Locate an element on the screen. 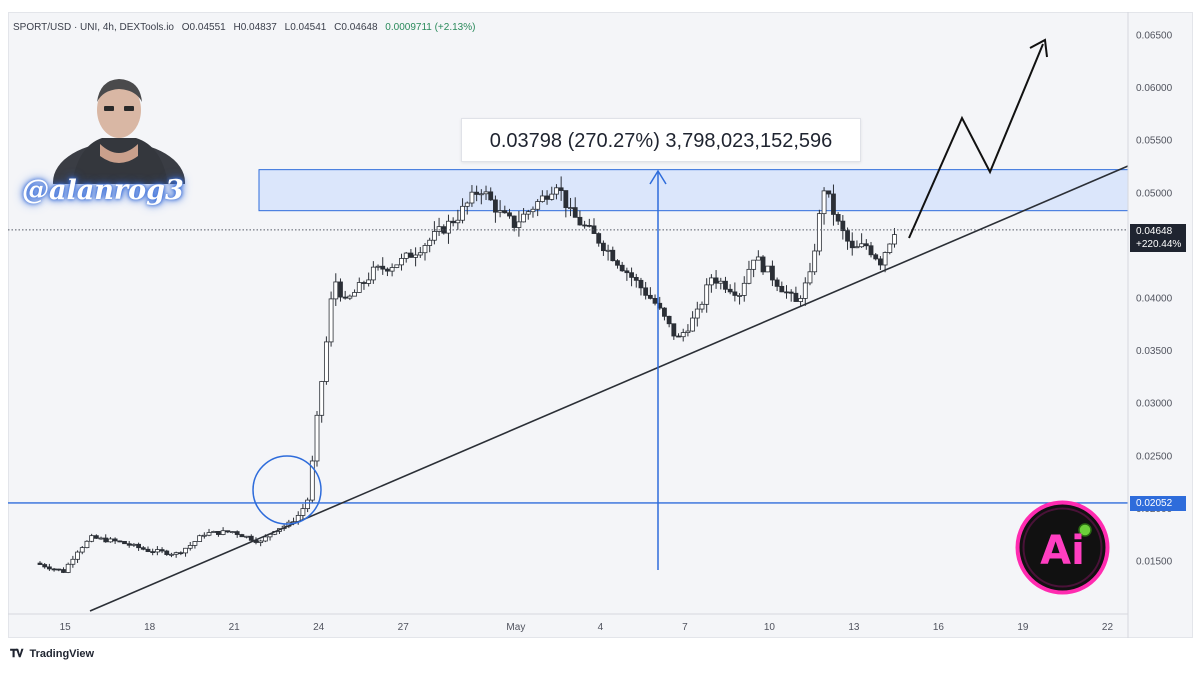 This screenshot has width=1200, height=674. x-tick-label: May is located at coordinates (515, 627).